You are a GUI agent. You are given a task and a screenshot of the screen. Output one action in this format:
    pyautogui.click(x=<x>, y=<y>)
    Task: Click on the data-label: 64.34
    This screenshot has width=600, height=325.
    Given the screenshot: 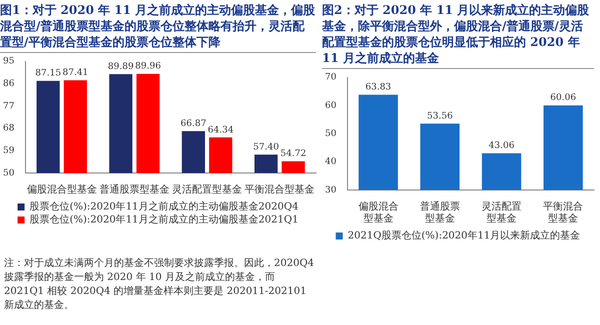 What is the action you would take?
    pyautogui.click(x=221, y=130)
    